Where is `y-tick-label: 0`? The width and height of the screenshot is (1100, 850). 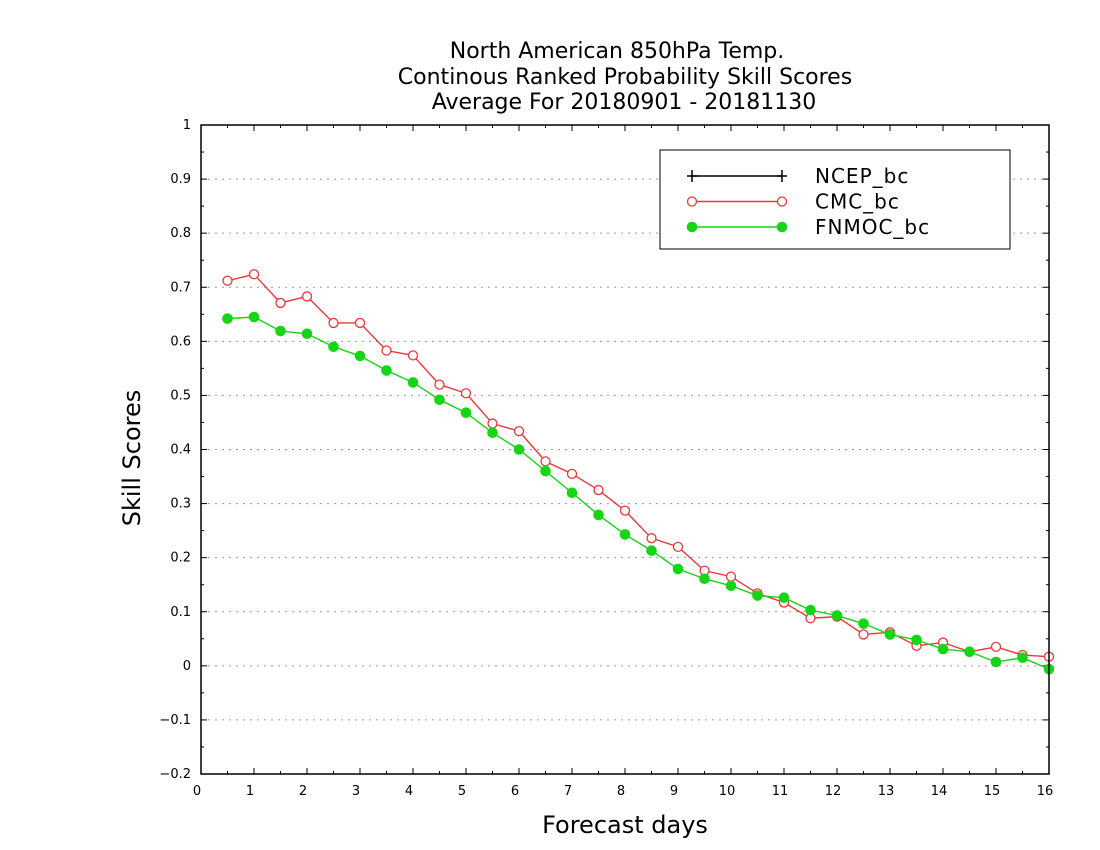 y-tick-label: 0 is located at coordinates (187, 666).